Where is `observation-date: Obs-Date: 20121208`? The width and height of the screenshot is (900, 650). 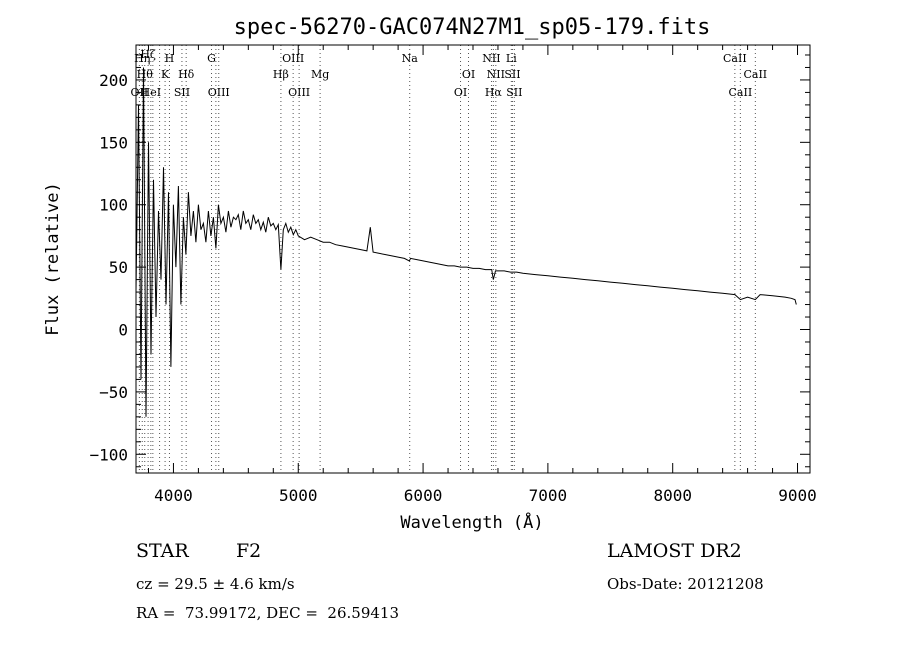
observation-date: Obs-Date: 20121208 is located at coordinates (685, 584).